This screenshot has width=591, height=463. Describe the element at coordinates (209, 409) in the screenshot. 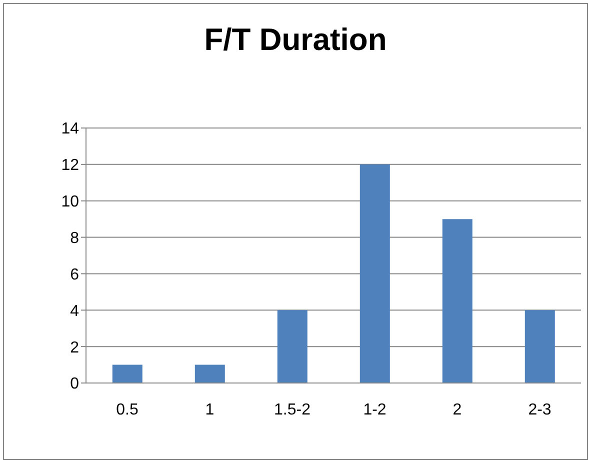

I see `x-tick-label: 1` at that location.